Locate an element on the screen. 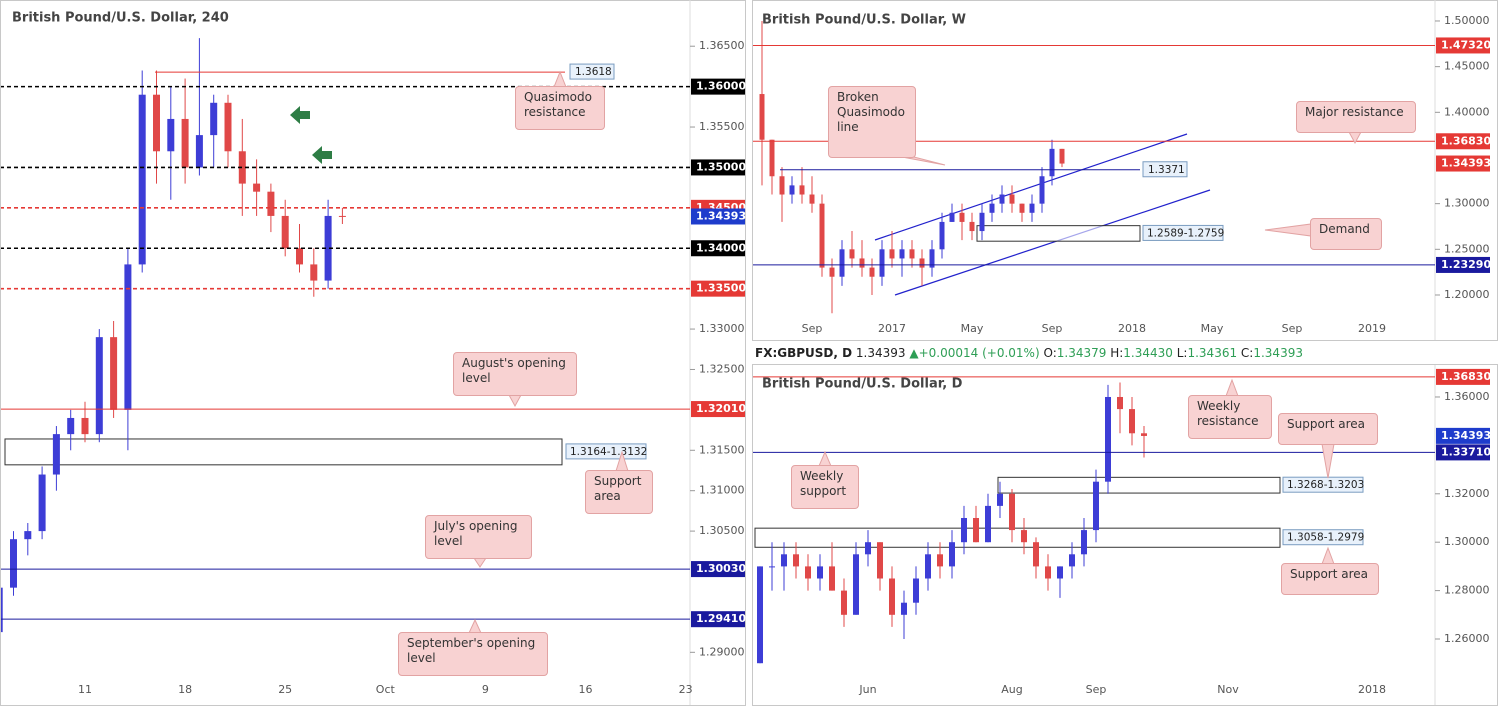  x-tick-label: 11 is located at coordinates (85, 689).